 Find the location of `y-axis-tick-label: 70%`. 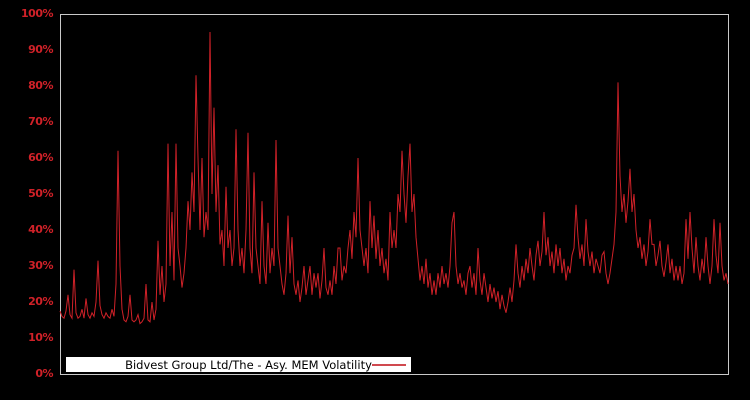

y-axis-tick-label: 70% is located at coordinates (40, 121).